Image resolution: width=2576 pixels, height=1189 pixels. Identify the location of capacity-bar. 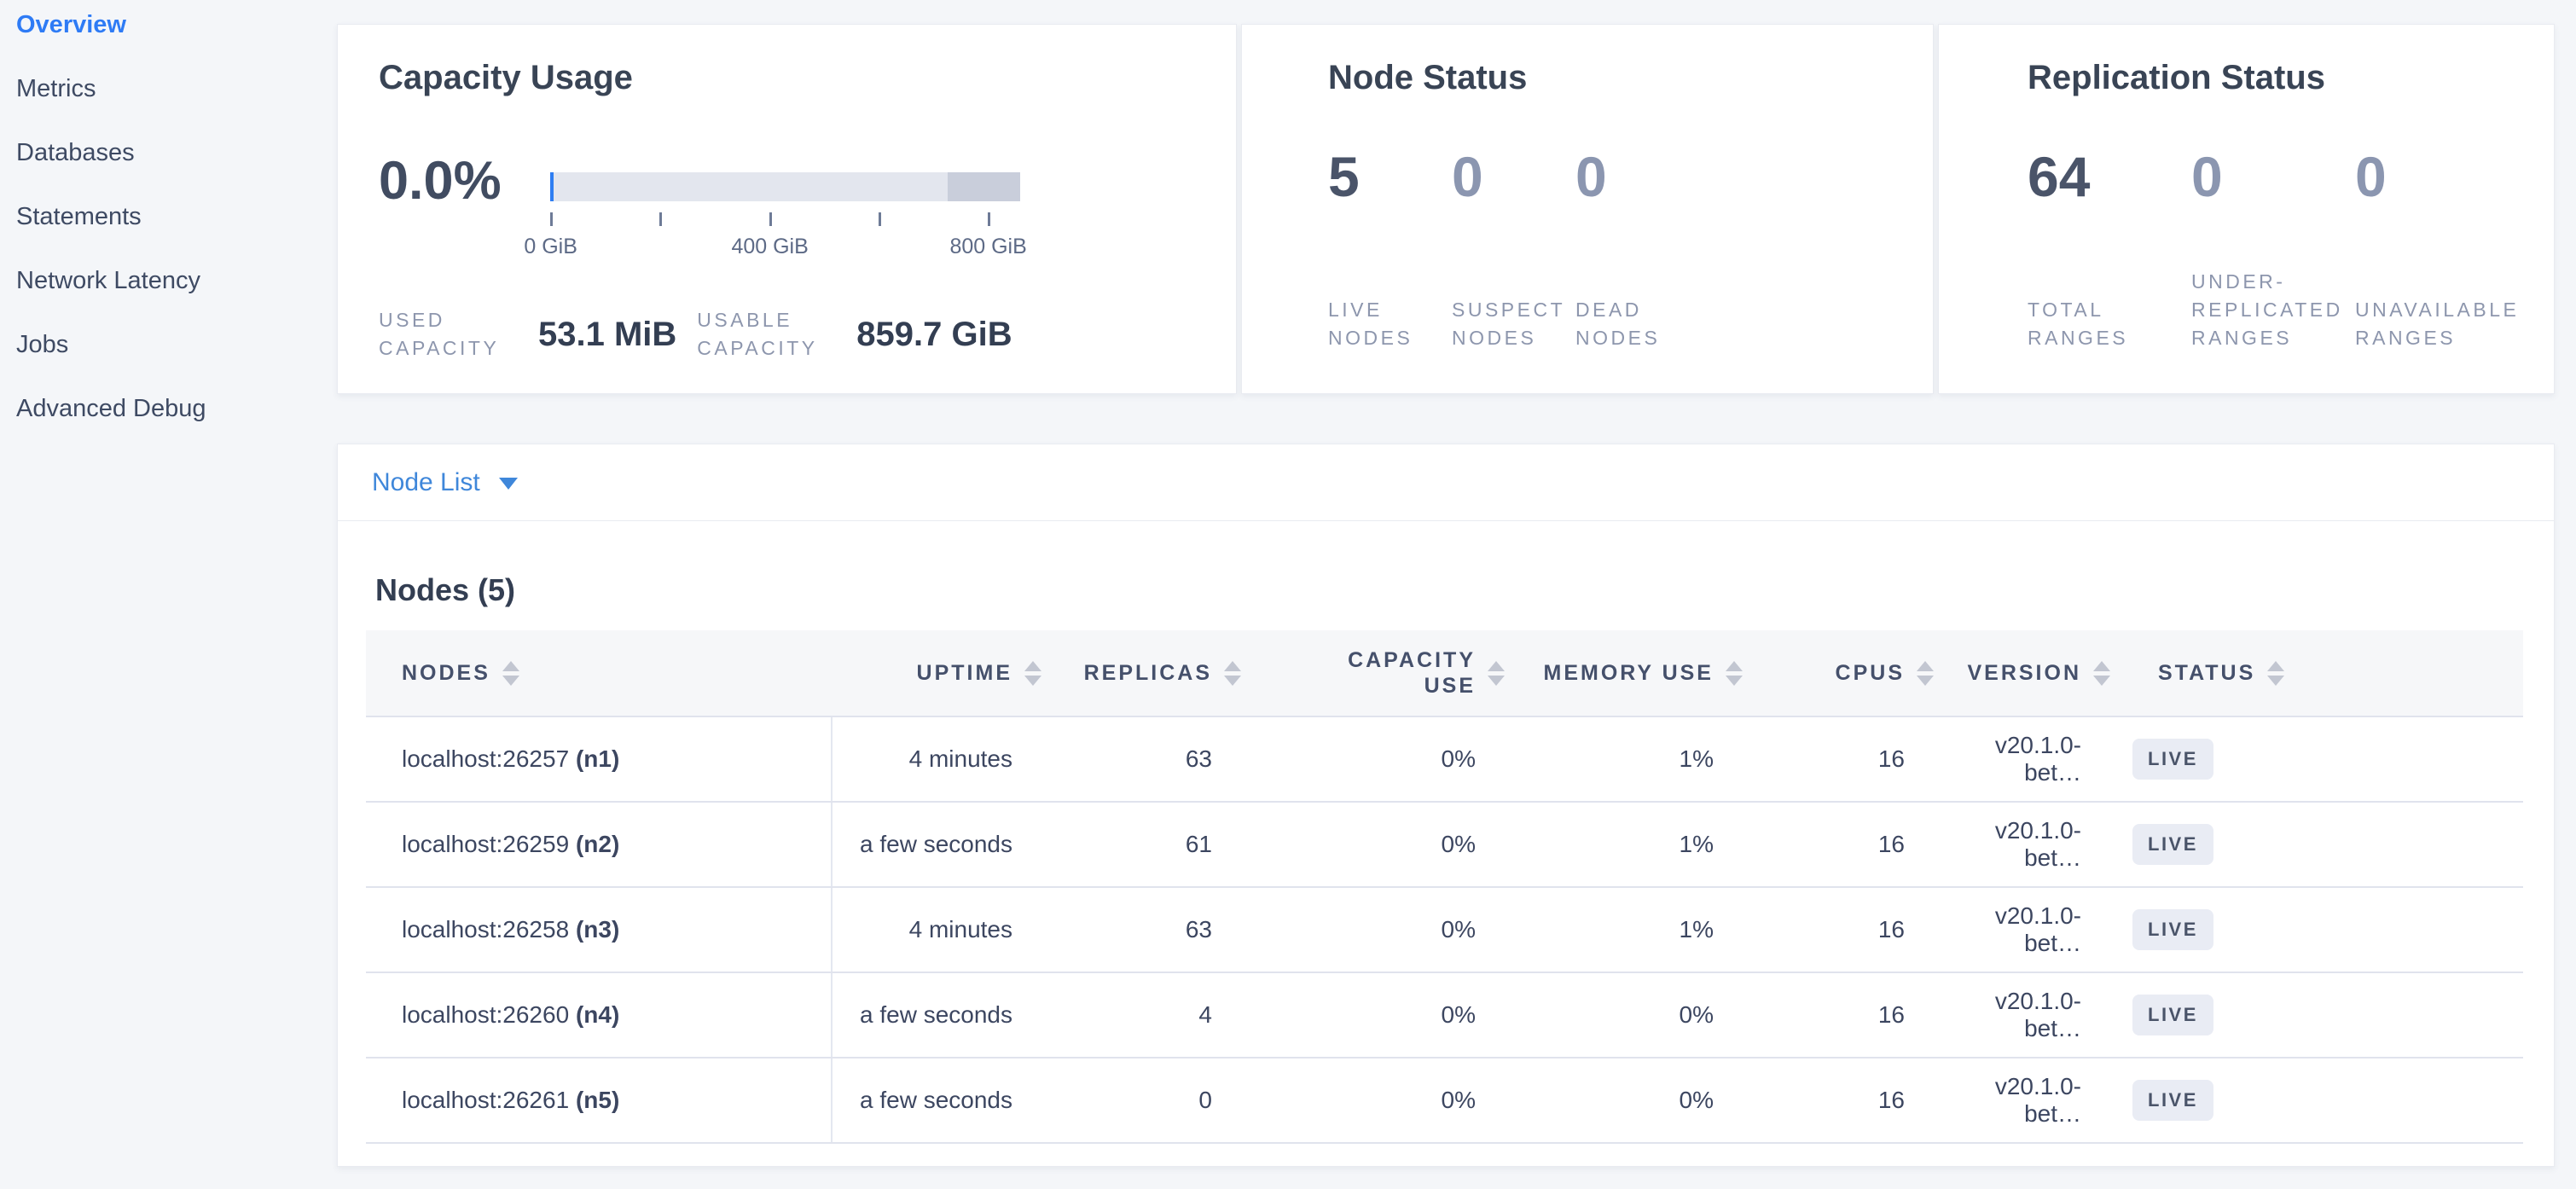
(784, 186).